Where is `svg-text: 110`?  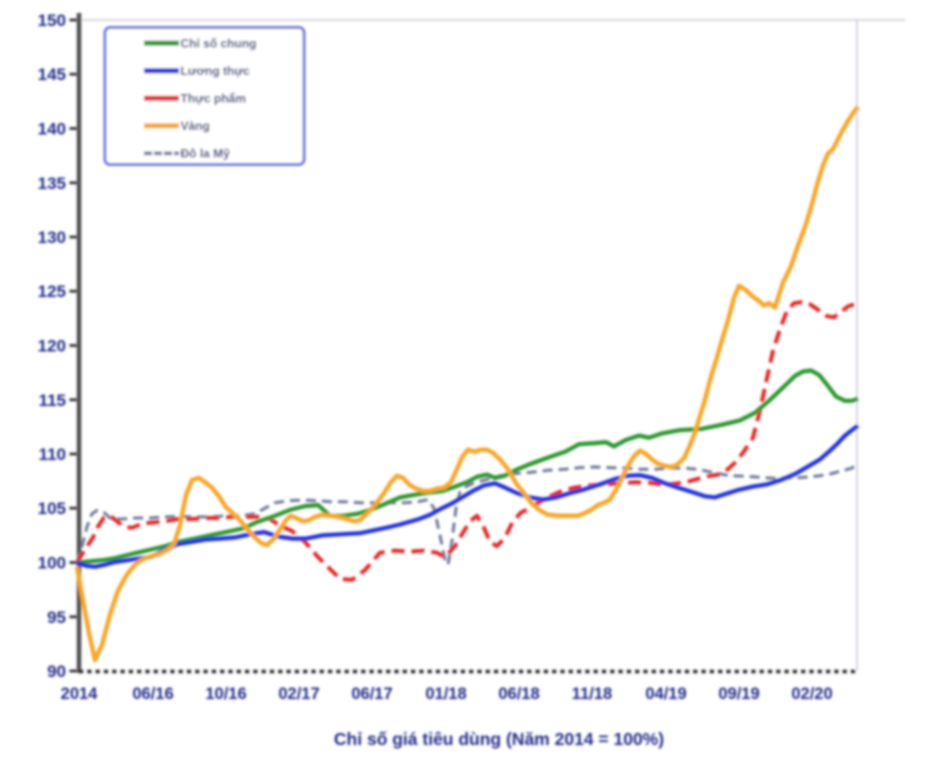 svg-text: 110 is located at coordinates (52, 454).